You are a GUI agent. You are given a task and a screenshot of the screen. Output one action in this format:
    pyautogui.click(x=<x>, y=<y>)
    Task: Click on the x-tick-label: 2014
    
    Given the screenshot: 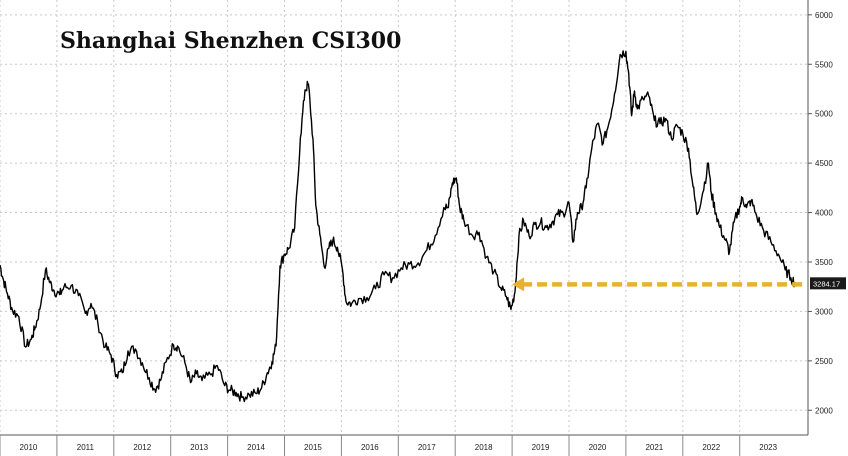 What is the action you would take?
    pyautogui.click(x=256, y=447)
    